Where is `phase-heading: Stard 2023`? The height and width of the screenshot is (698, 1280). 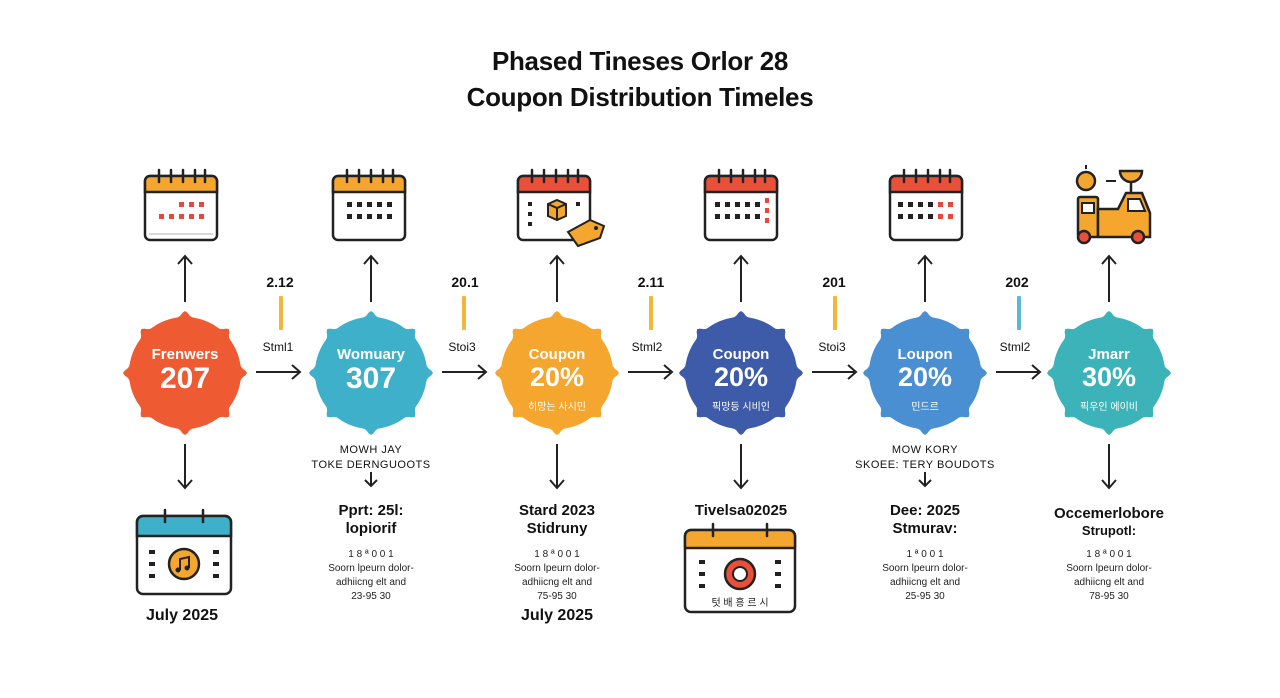
phase-heading: Stard 2023 is located at coordinates (557, 510).